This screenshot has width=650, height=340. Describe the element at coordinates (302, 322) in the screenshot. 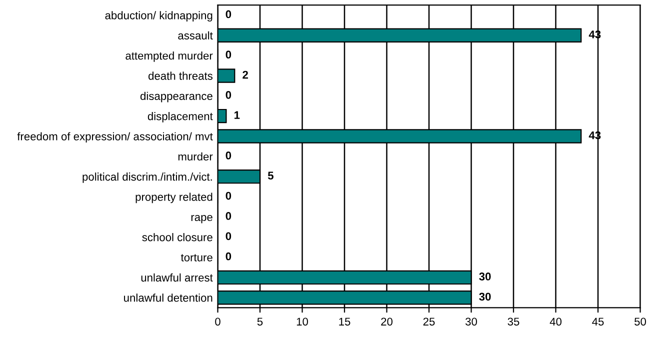

I see `x-tick-label: 10` at that location.